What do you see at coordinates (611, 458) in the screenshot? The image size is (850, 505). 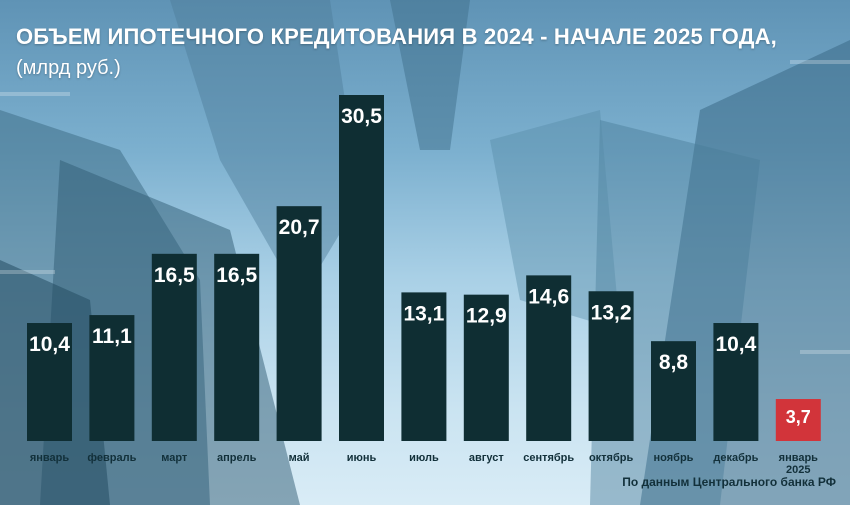 I see `tick-label-9: октябрь` at bounding box center [611, 458].